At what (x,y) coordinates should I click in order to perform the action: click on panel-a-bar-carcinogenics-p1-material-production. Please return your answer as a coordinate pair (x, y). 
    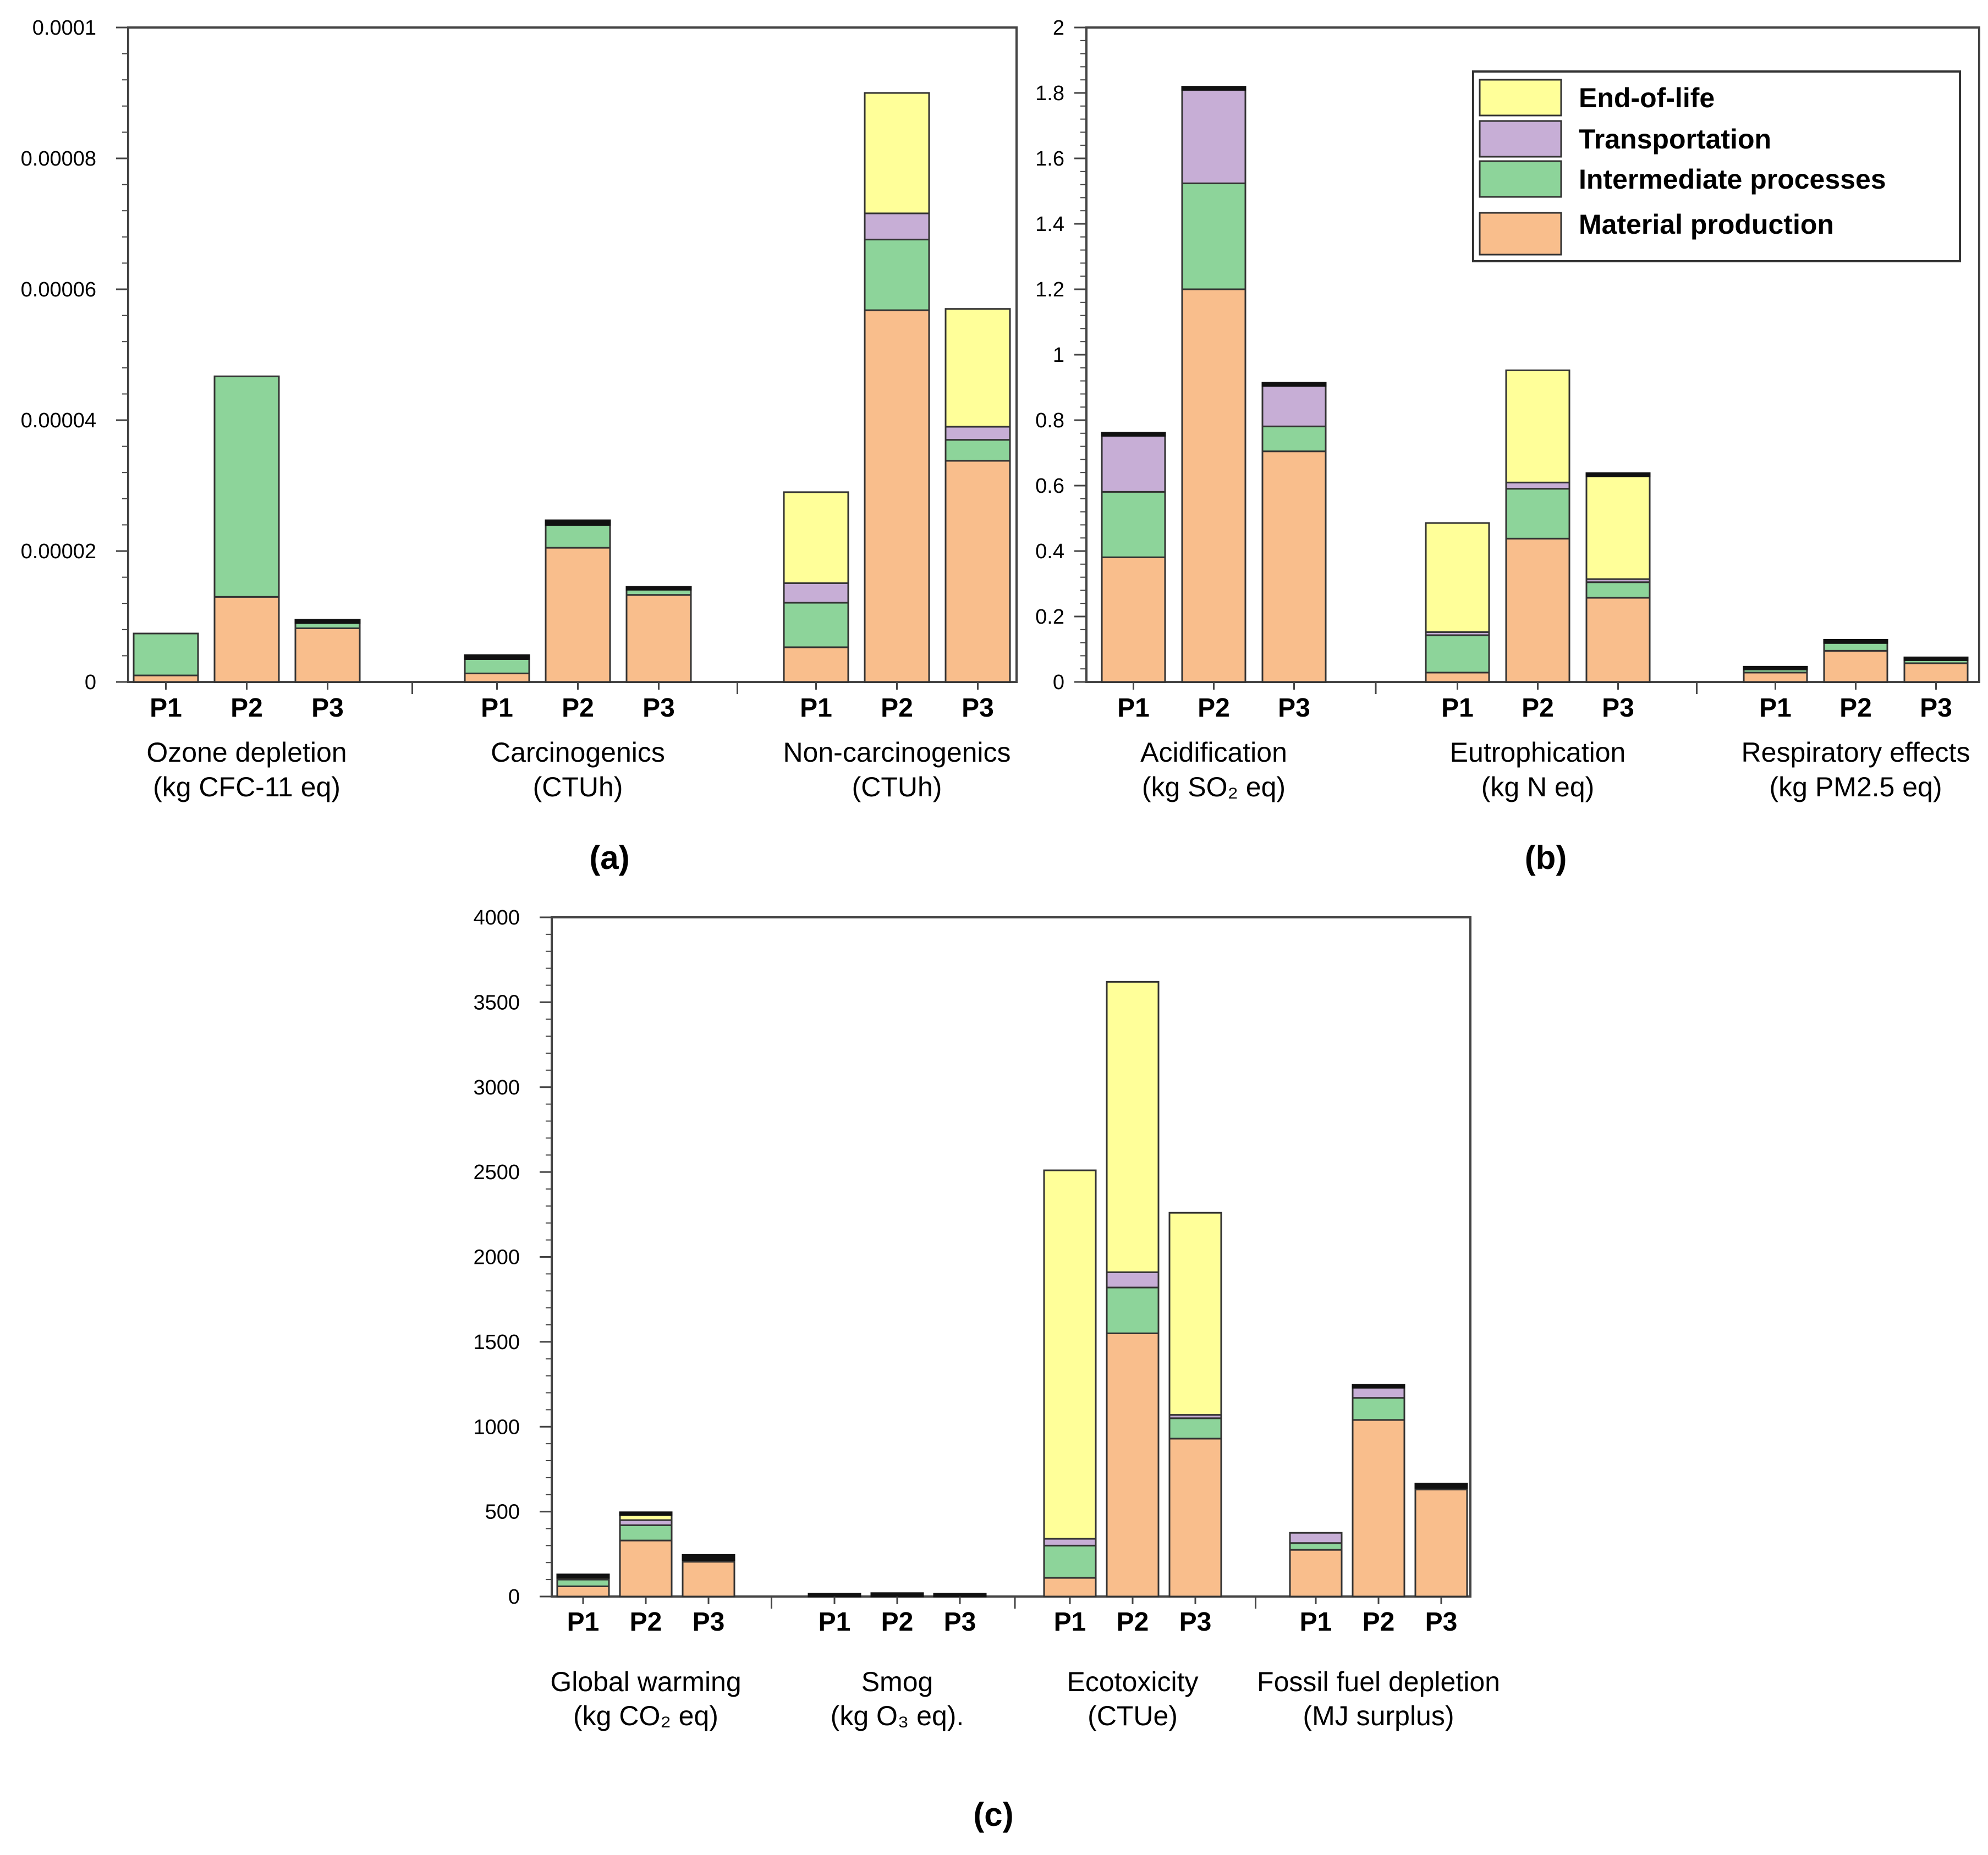
    Looking at the image, I should click on (497, 678).